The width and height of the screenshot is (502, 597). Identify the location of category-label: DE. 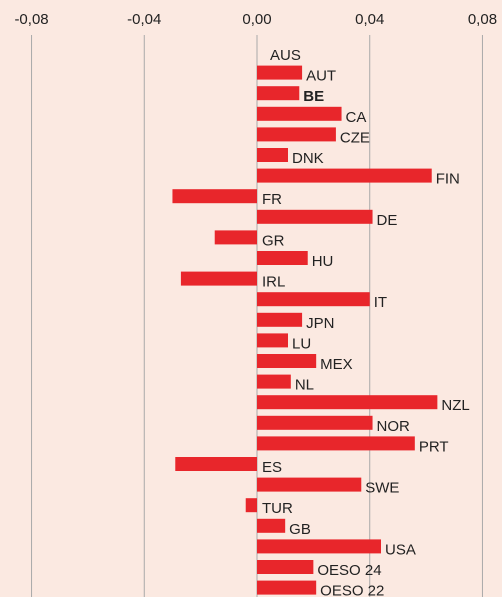
(387, 220).